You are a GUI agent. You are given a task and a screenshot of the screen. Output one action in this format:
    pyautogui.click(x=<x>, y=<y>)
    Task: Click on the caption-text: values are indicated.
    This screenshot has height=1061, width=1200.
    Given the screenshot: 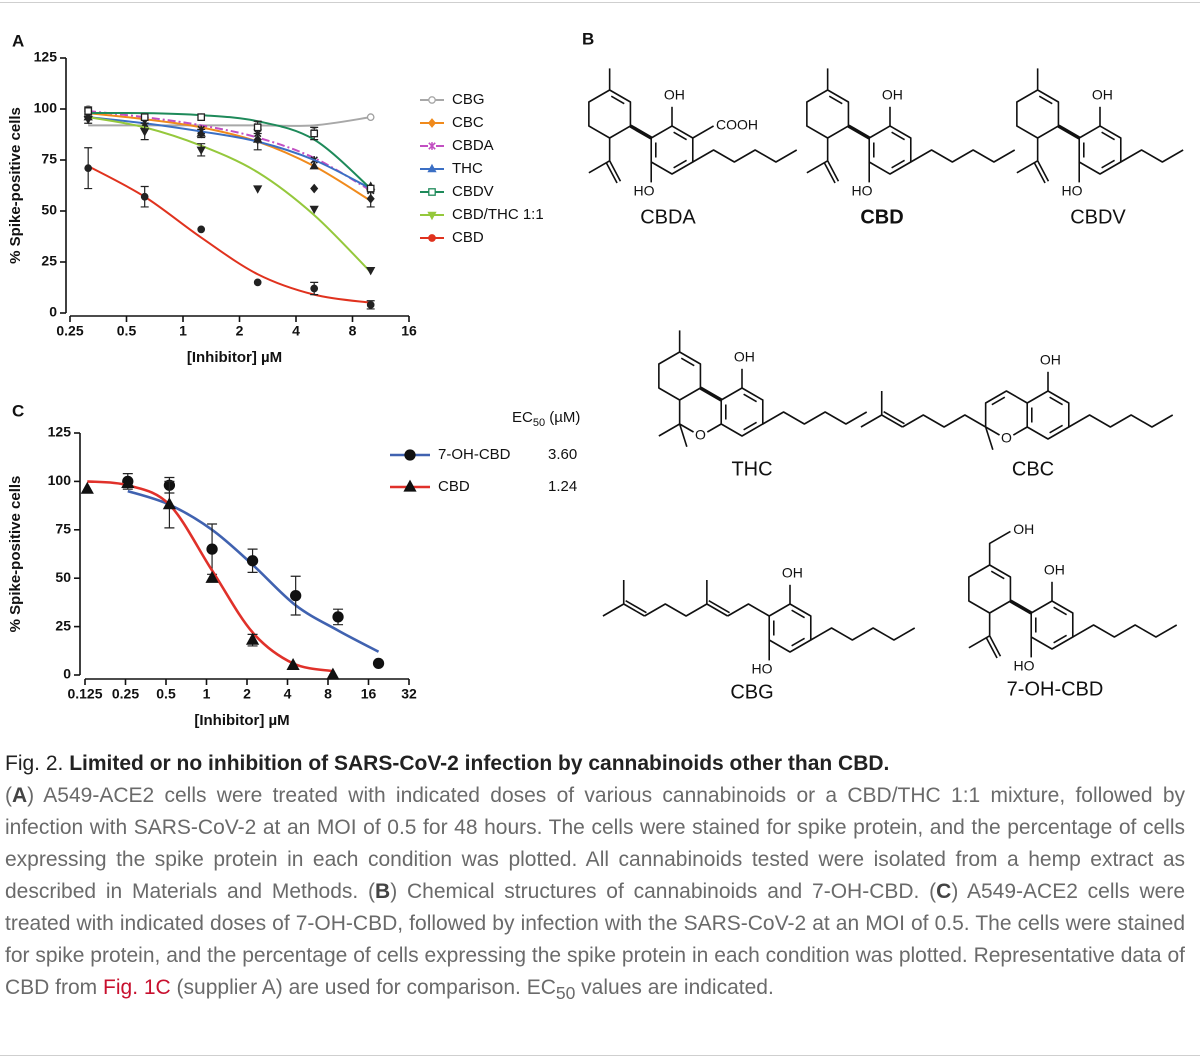 What is the action you would take?
    pyautogui.click(x=674, y=987)
    